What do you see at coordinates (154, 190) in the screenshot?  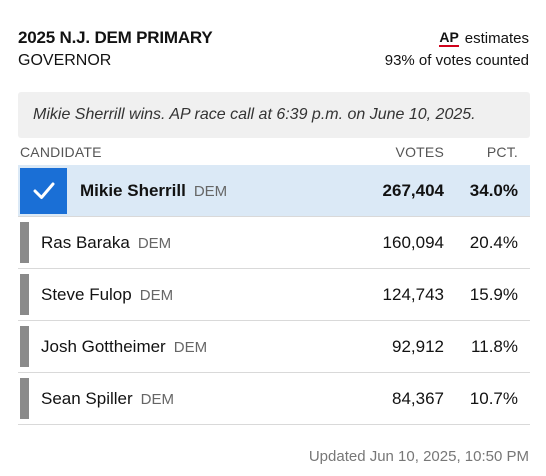 I see `candidate-name: Mikie Sherrill DEM` at bounding box center [154, 190].